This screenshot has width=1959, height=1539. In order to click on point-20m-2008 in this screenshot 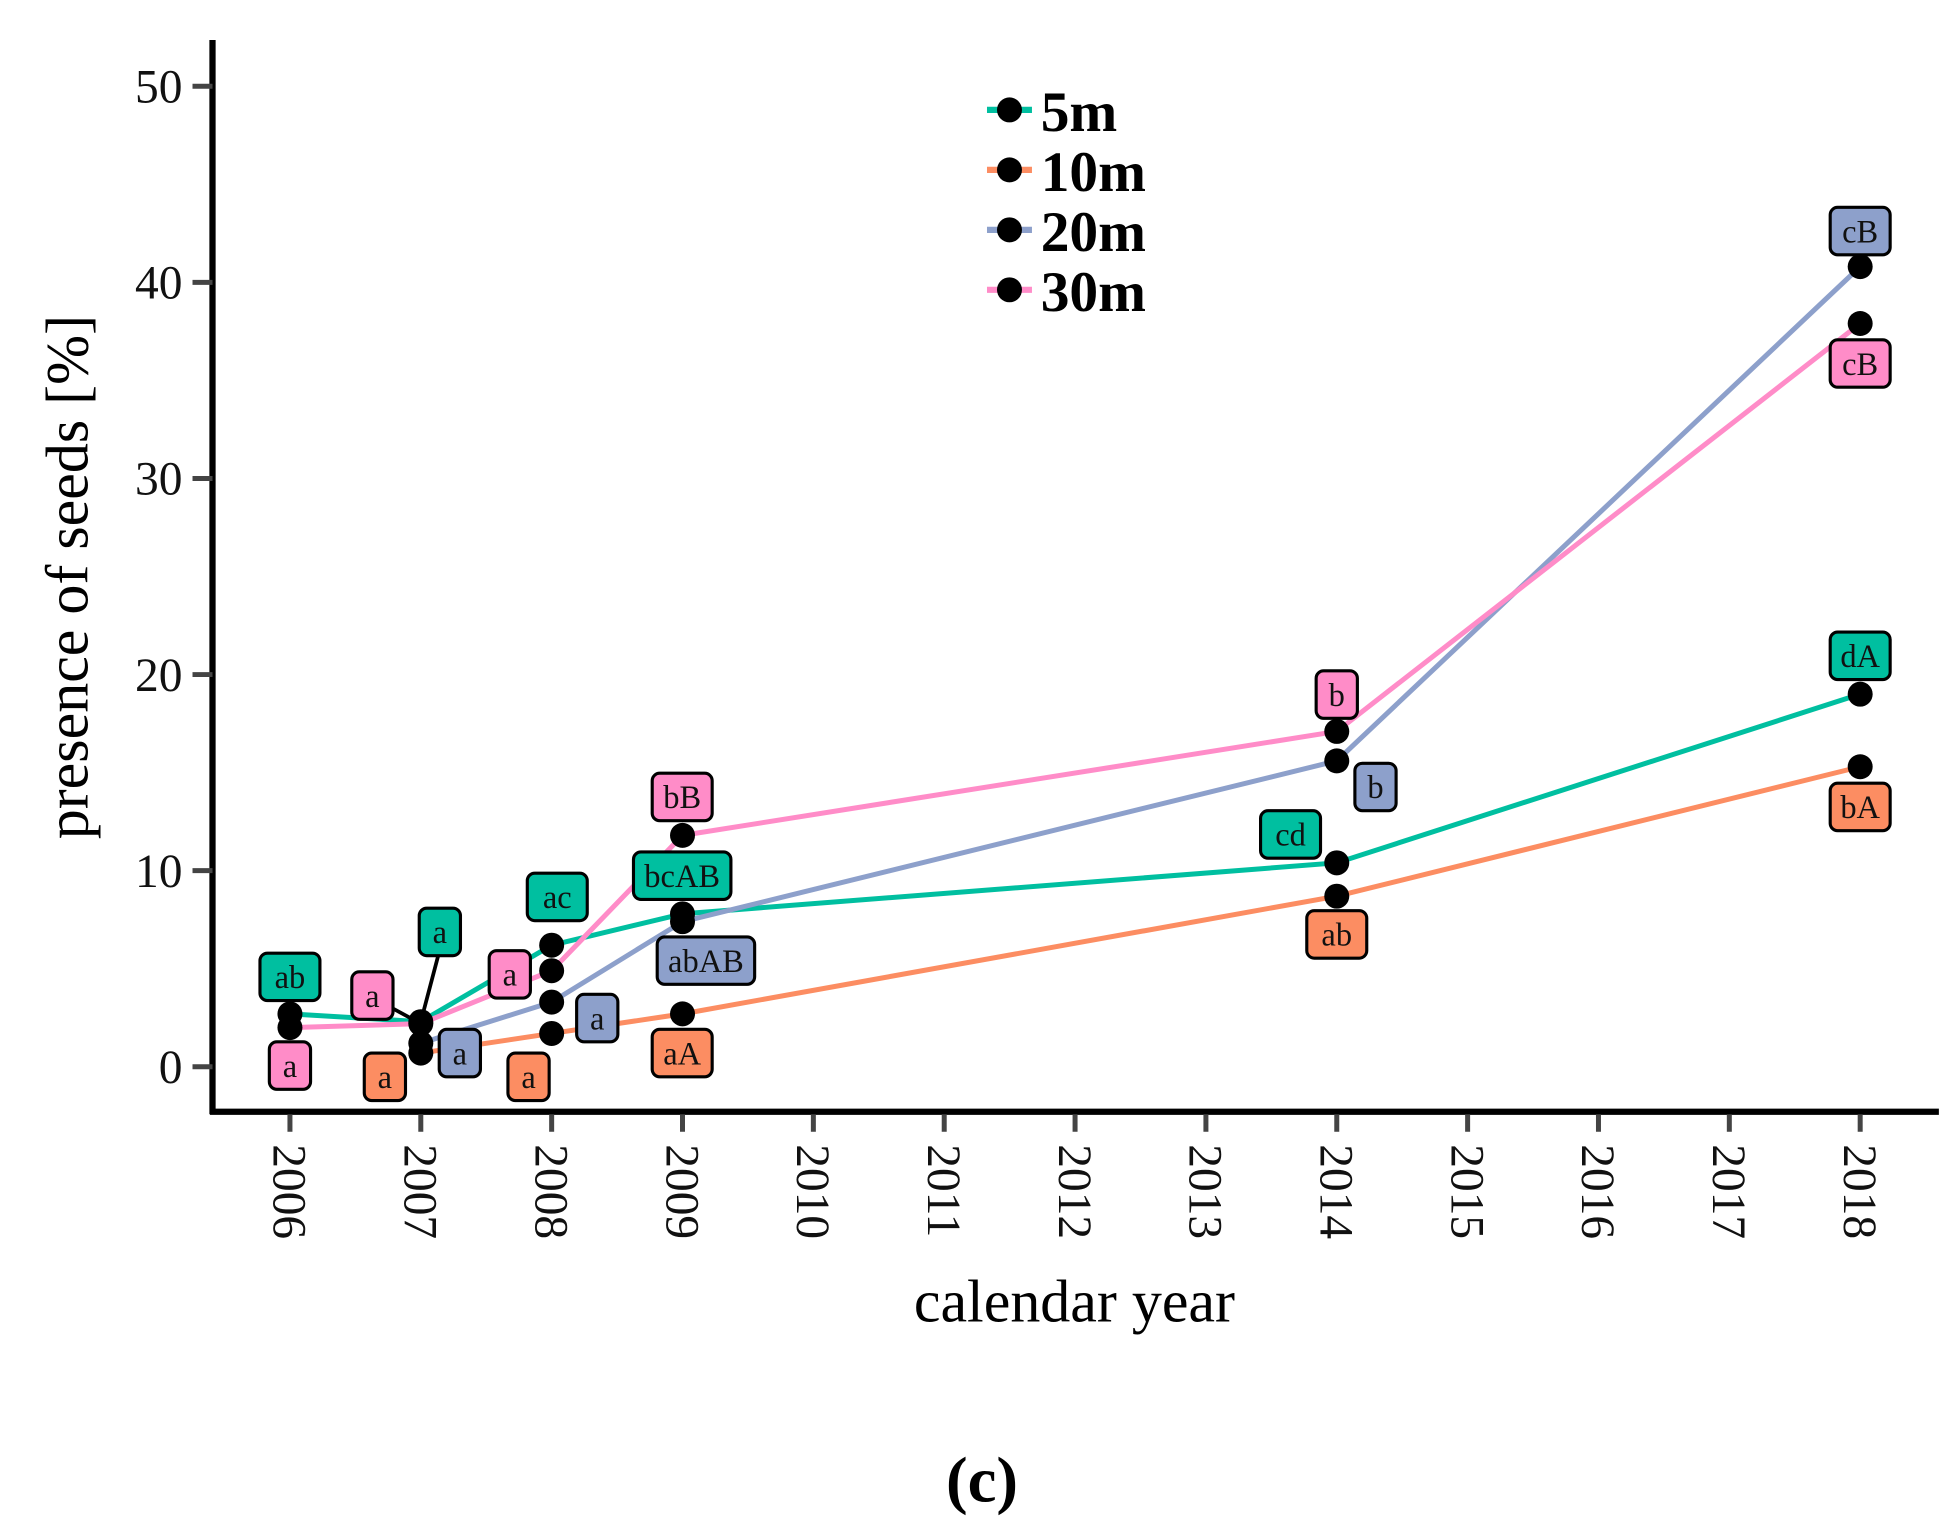, I will do `click(552, 1002)`.